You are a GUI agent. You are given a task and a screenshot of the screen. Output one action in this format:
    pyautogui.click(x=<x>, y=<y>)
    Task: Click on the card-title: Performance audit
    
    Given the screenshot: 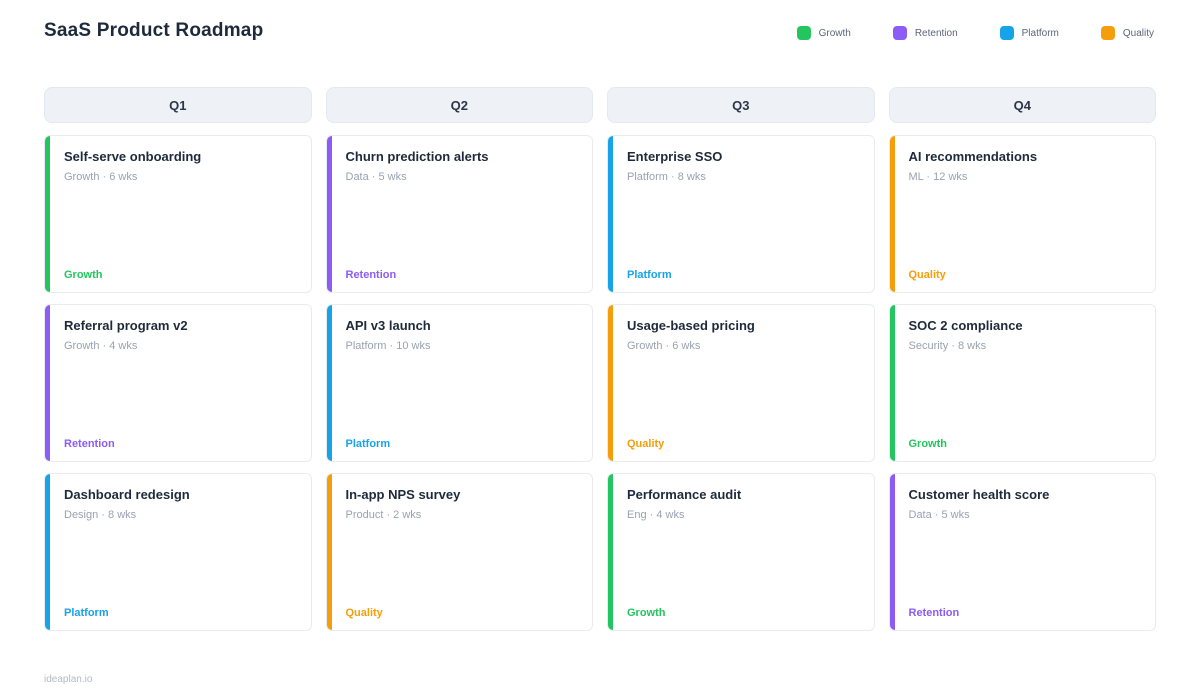 What is the action you would take?
    pyautogui.click(x=684, y=494)
    